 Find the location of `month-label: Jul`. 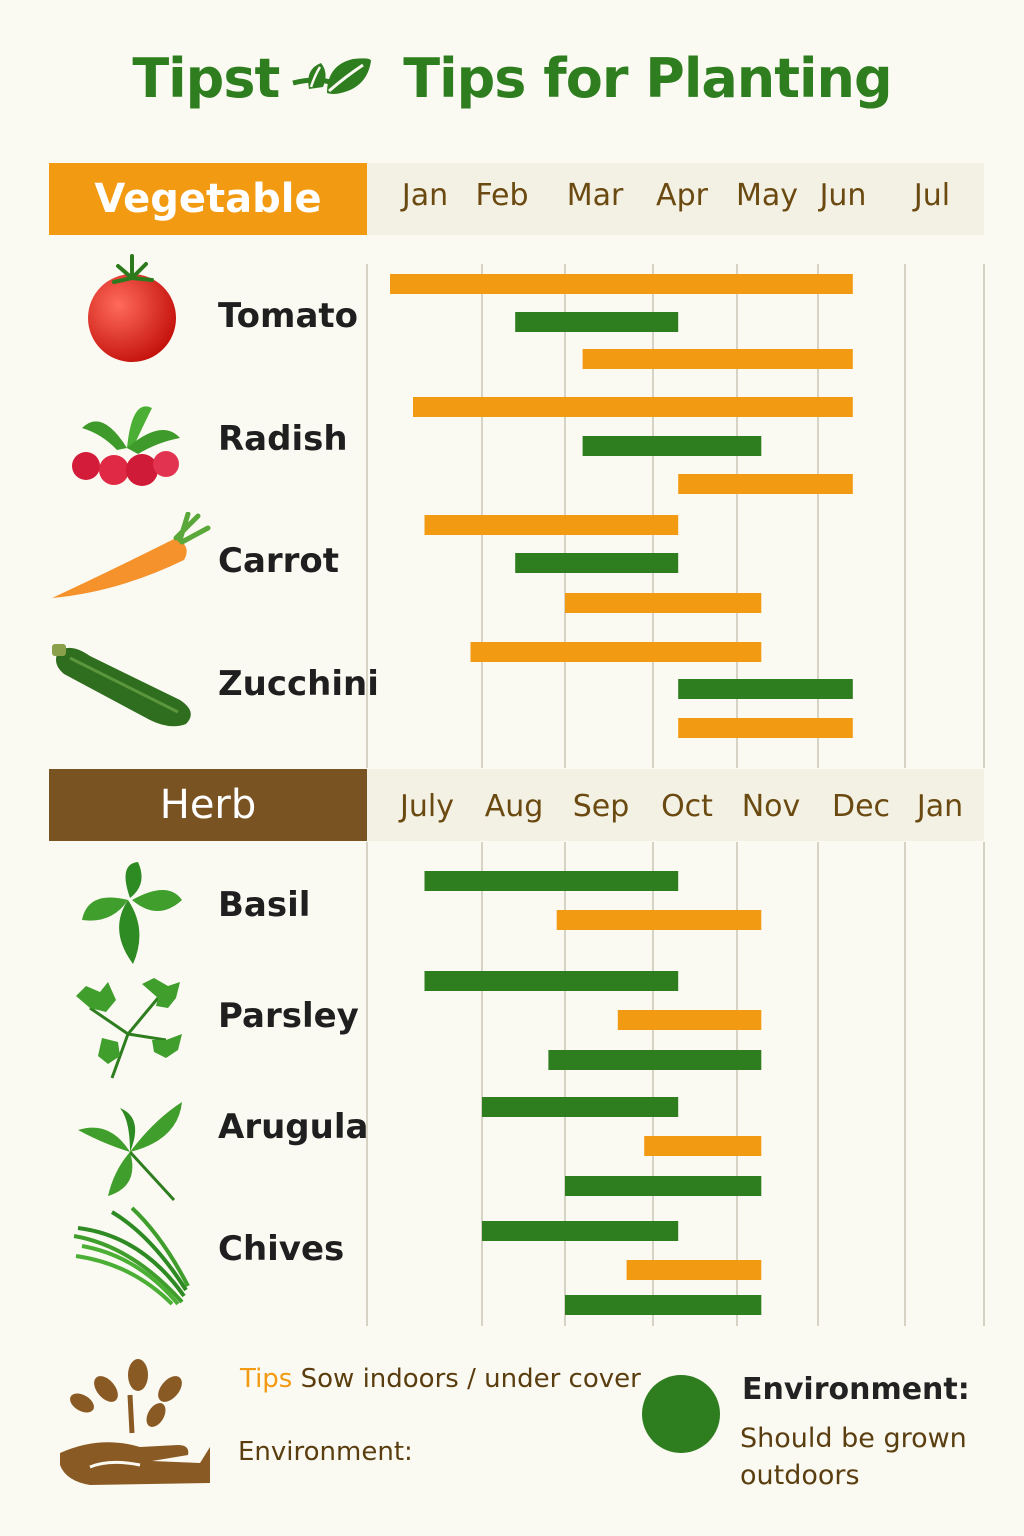

month-label: Jul is located at coordinates (932, 195).